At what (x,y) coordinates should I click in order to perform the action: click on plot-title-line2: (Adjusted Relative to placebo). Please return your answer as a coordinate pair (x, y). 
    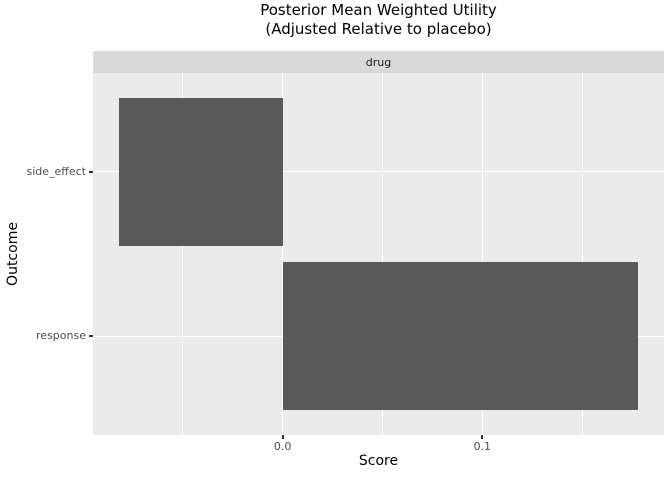
    Looking at the image, I should click on (378, 29).